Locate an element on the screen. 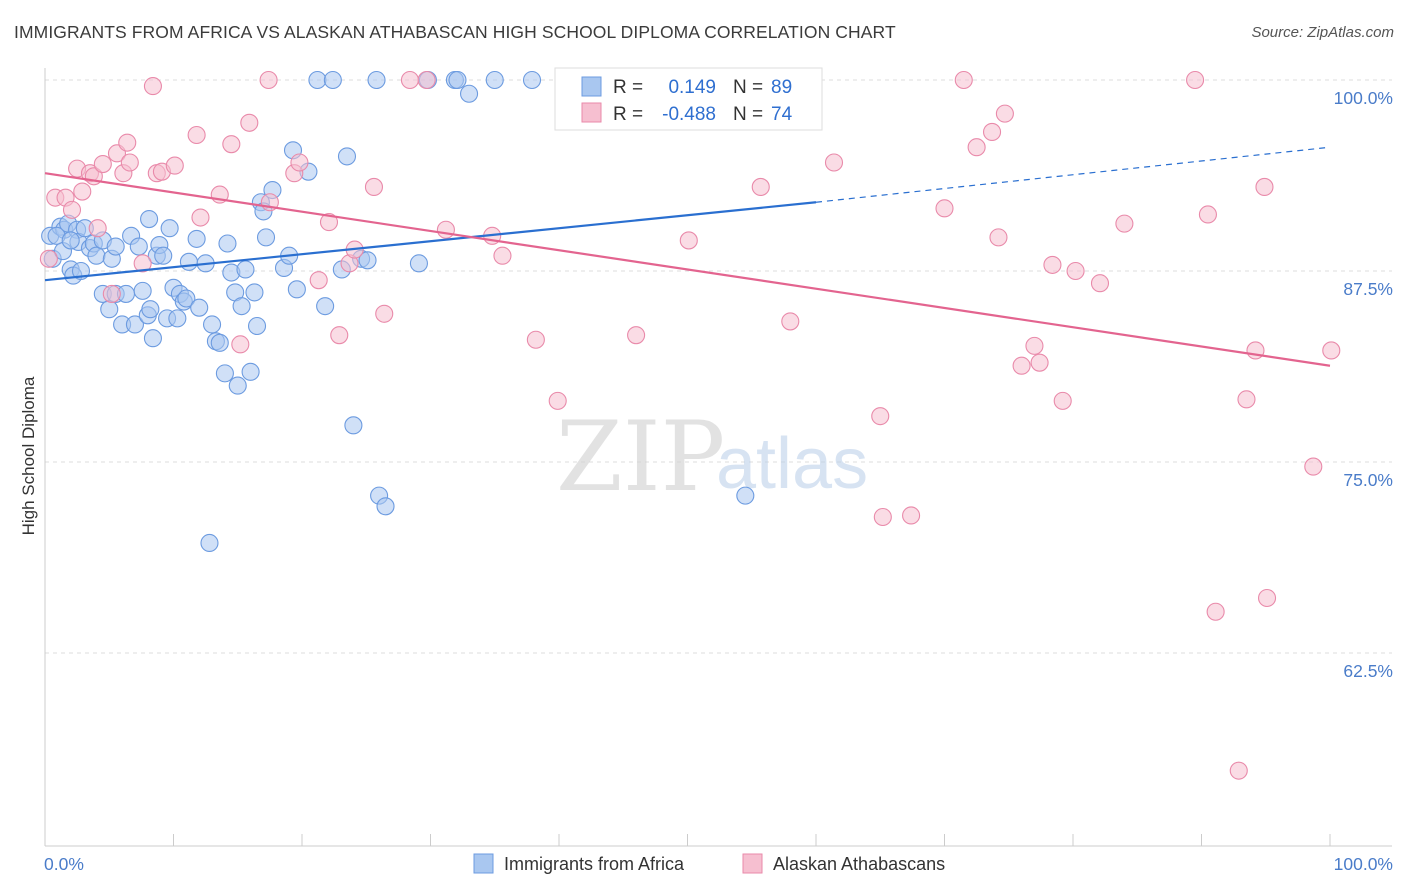 Image resolution: width=1406 pixels, height=892 pixels. x-tick-label: 100.0% is located at coordinates (1363, 864).